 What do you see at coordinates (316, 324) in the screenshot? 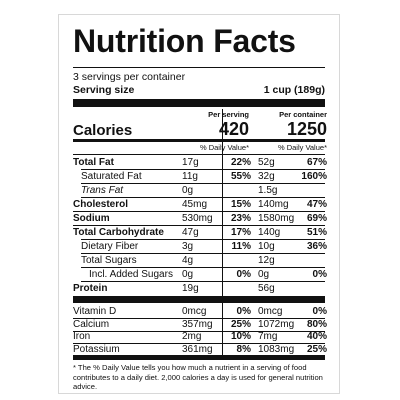
I see `container-dv: 80%` at bounding box center [316, 324].